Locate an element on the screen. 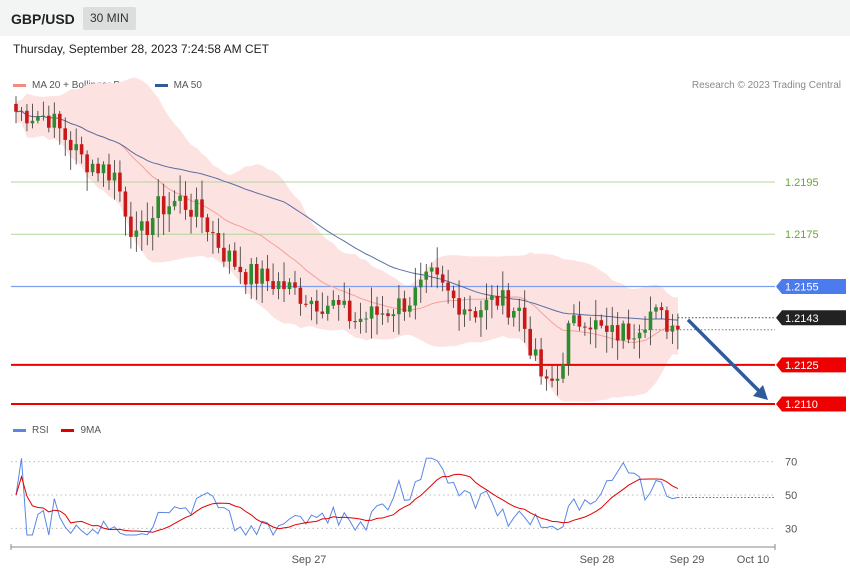 This screenshot has width=850, height=576. rsi-tick-30: 30 is located at coordinates (791, 529).